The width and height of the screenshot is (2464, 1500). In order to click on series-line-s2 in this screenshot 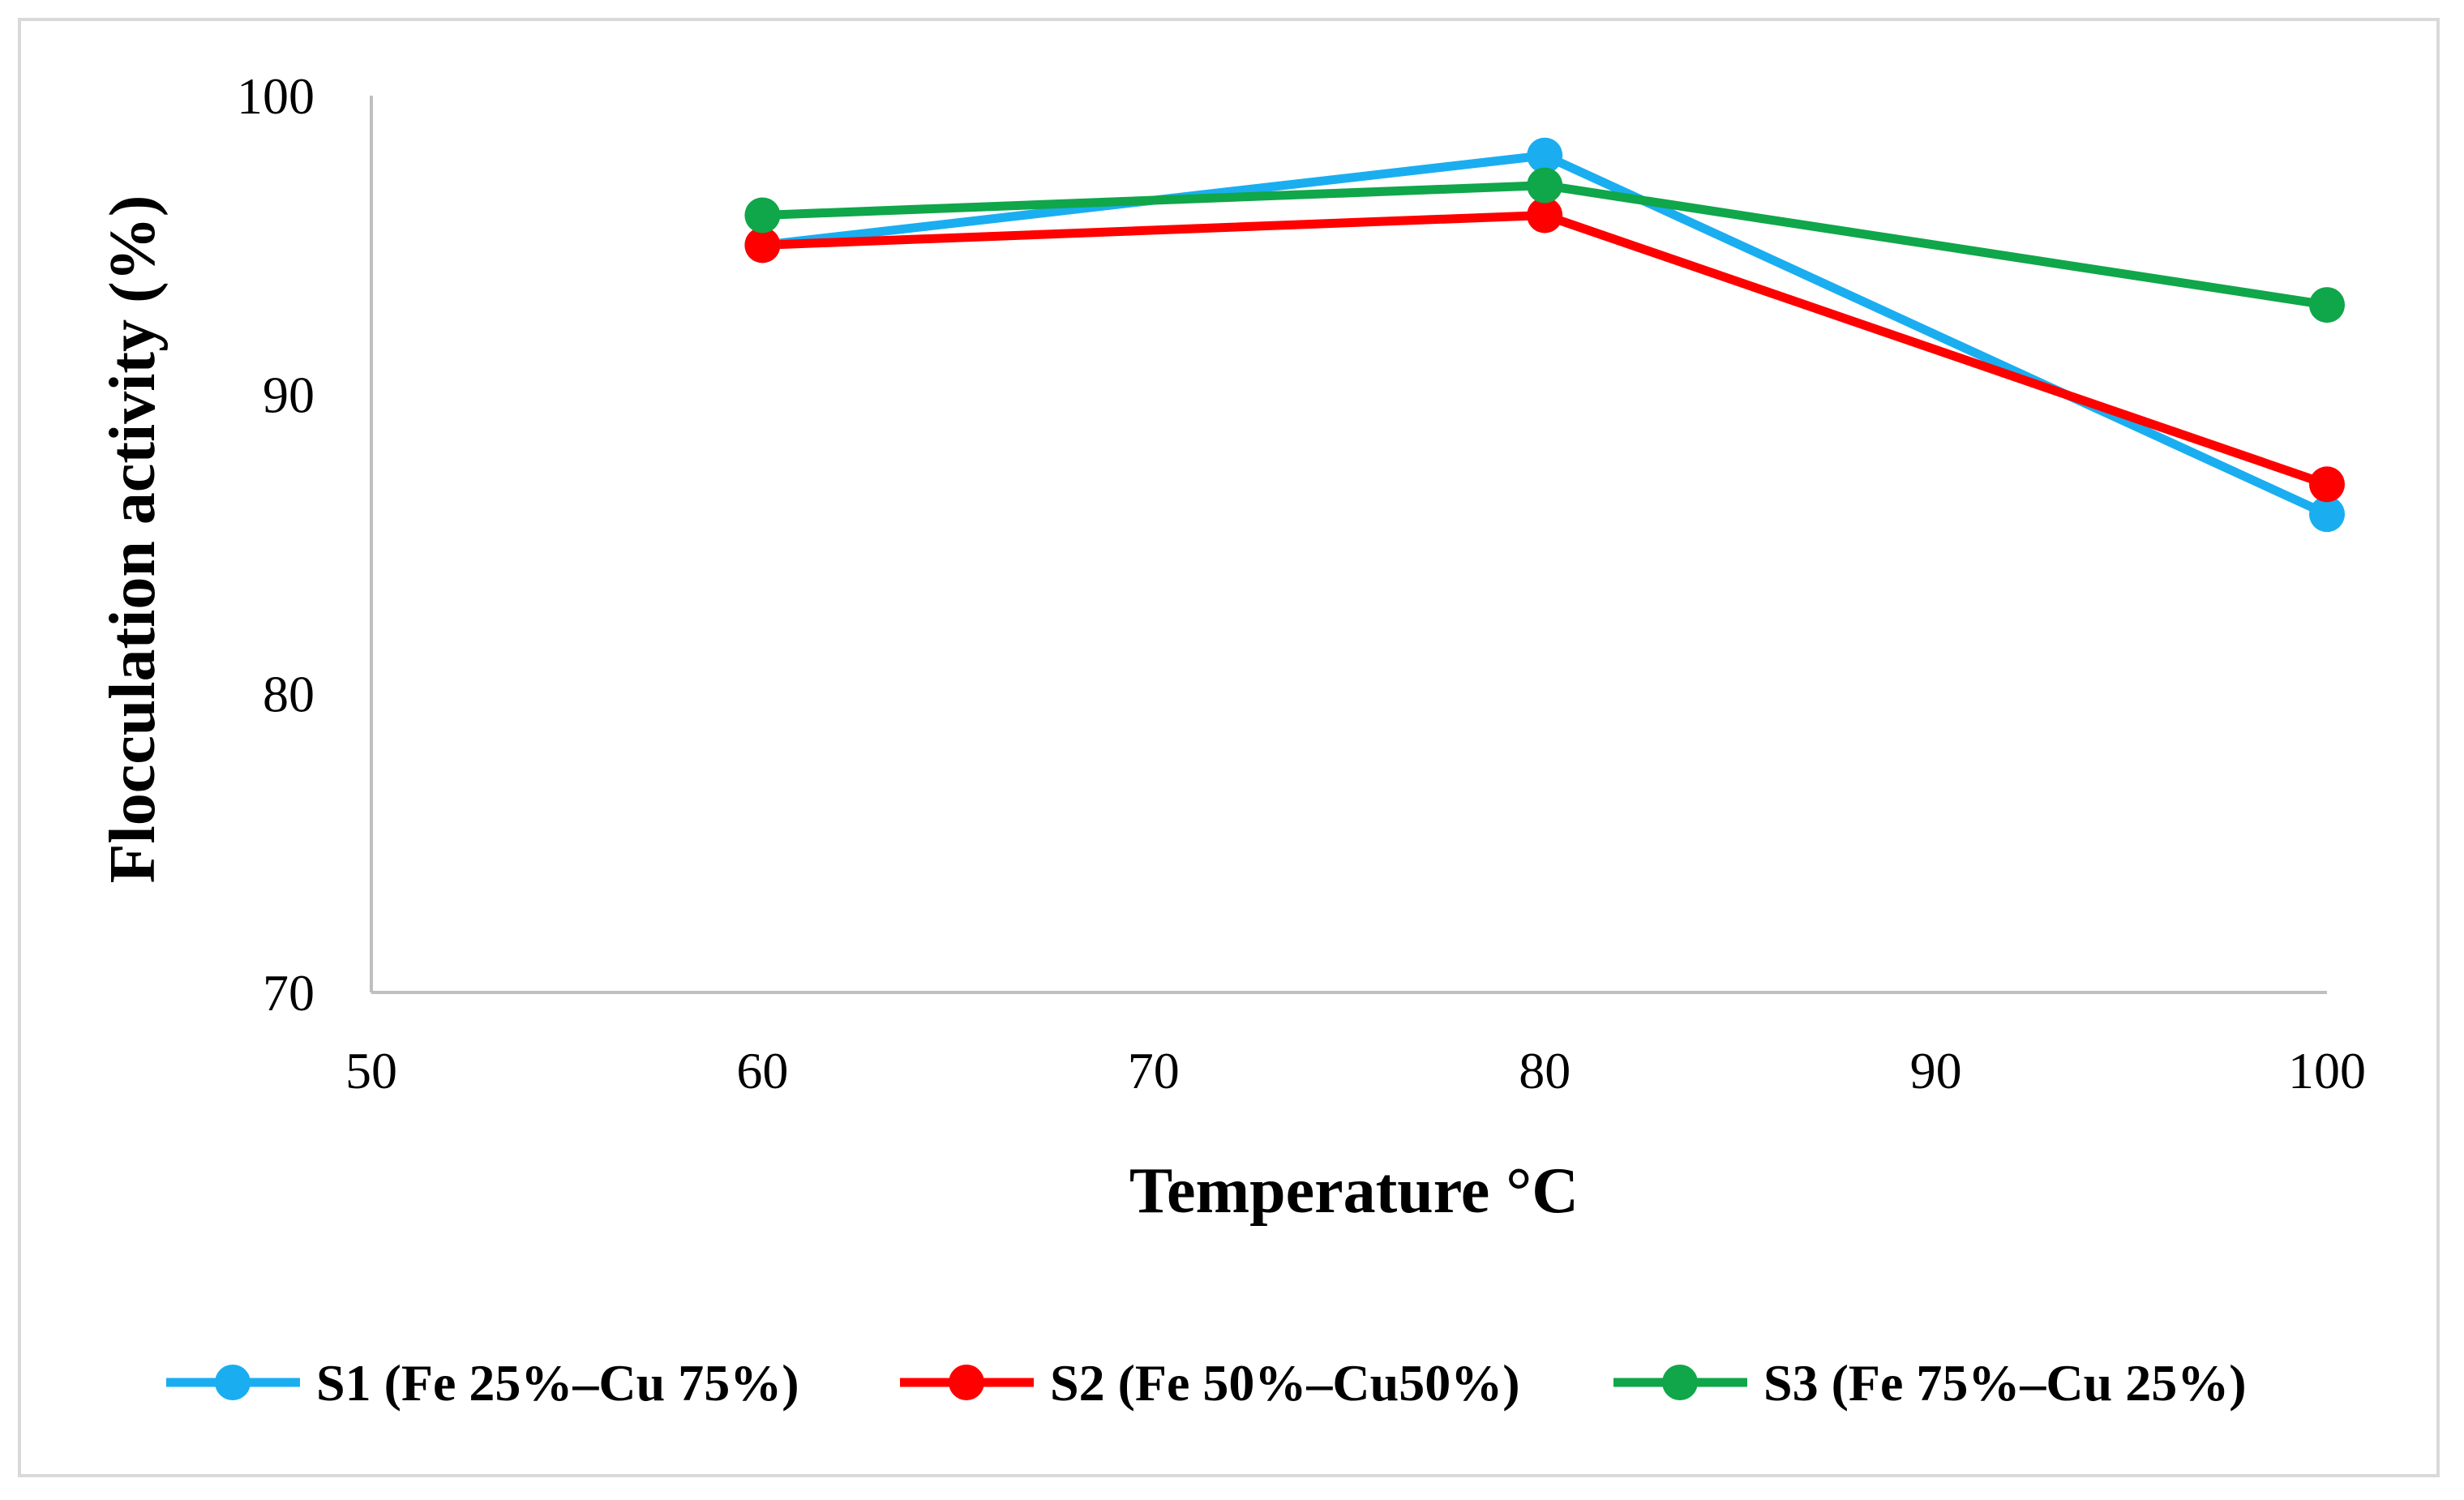, I will do `click(1544, 350)`.